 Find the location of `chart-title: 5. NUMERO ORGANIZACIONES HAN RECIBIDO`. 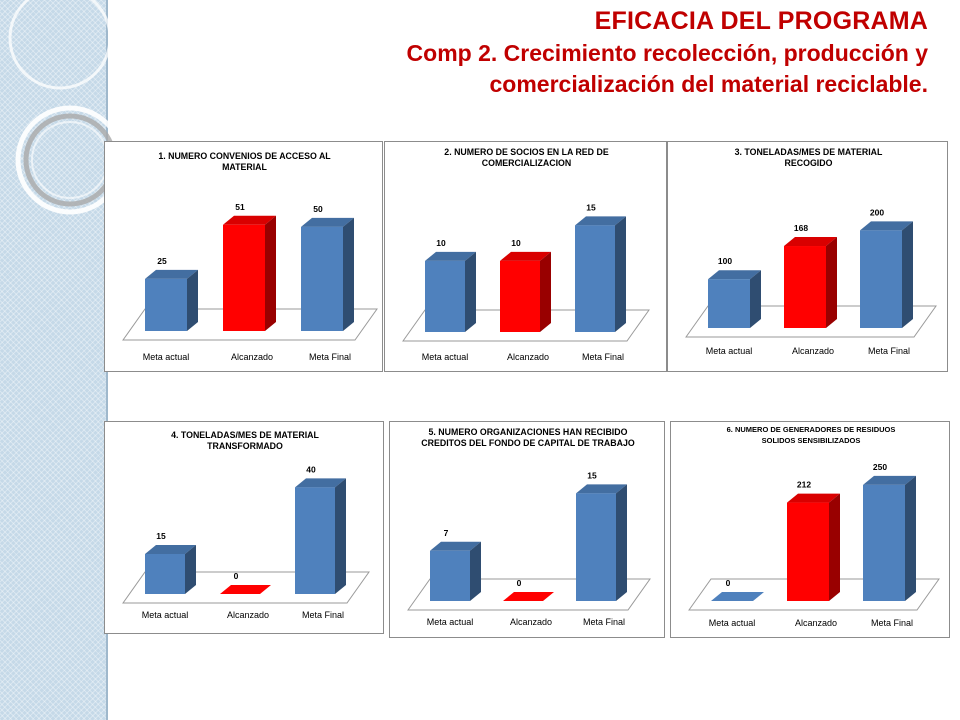

chart-title: 5. NUMERO ORGANIZACIONES HAN RECIBIDO is located at coordinates (528, 432).